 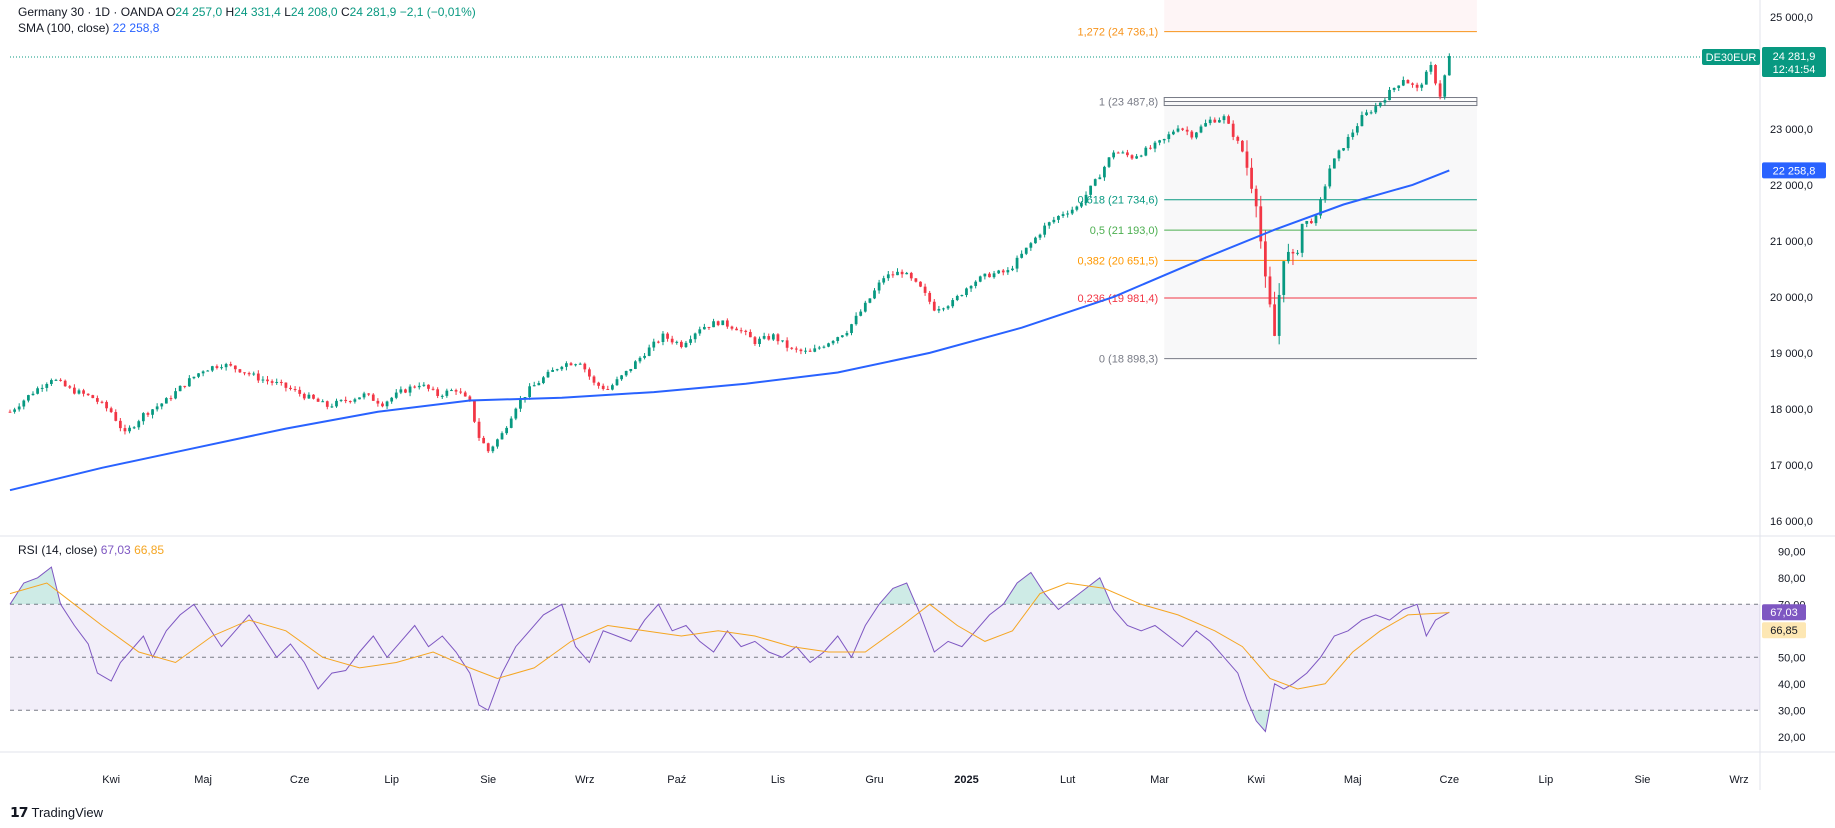 I want to click on fib-label-6: 0 (18 898,3), so click(x=1128, y=360).